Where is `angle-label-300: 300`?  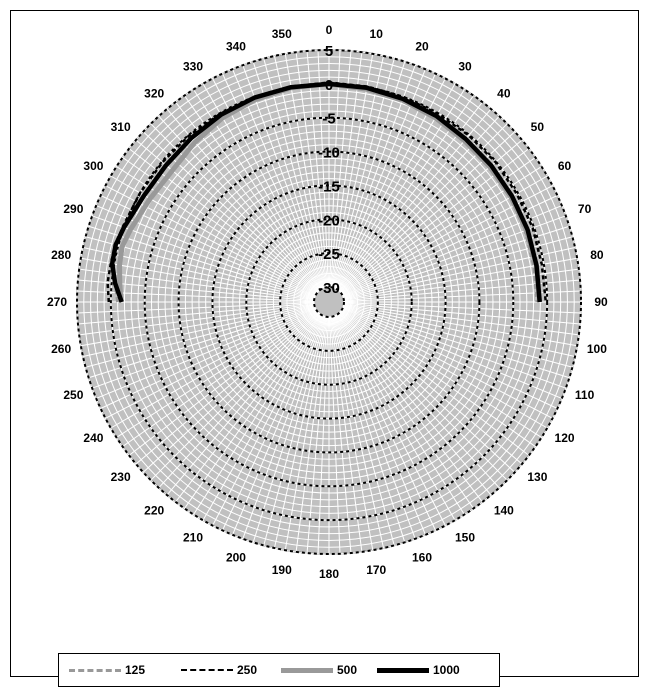 angle-label-300: 300 is located at coordinates (93, 166).